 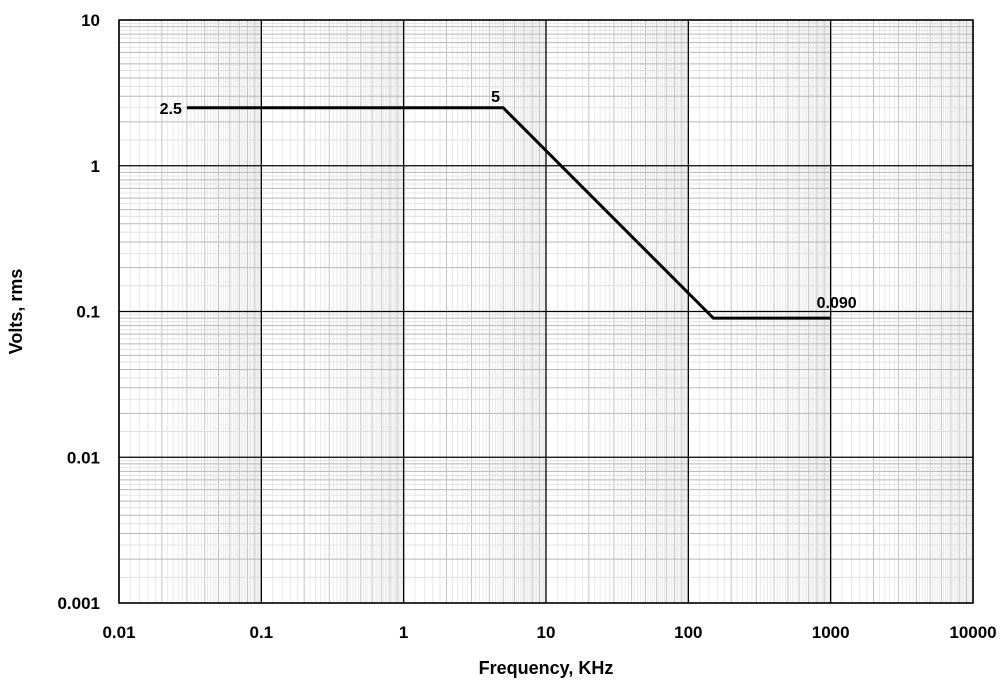 What do you see at coordinates (16, 312) in the screenshot?
I see `y-axis-title: Volts, rms` at bounding box center [16, 312].